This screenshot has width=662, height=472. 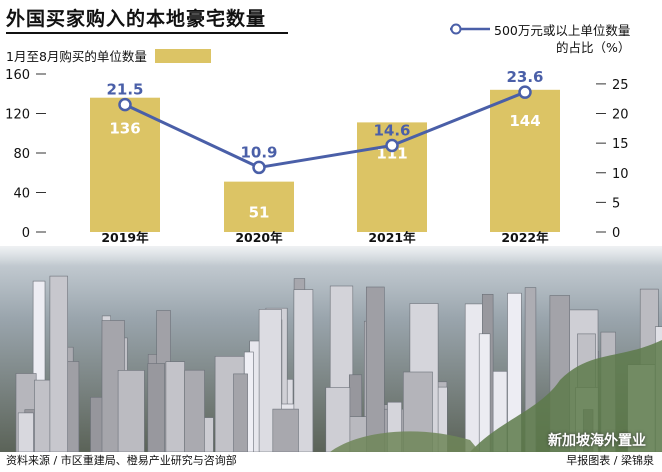 I want to click on bar-legend-swatch, so click(x=182, y=55).